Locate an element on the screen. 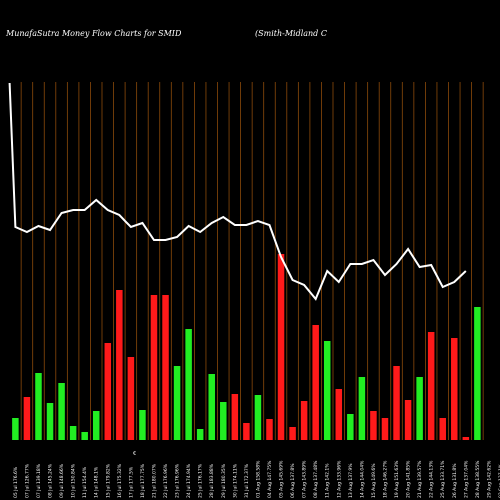 The image size is (500, 500). x-tick-label: 05 Aug 145.69% is located at coordinates (282, 479).